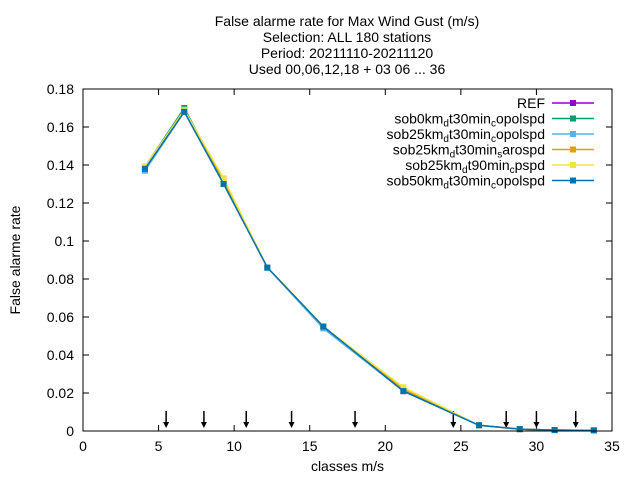 Image resolution: width=640 pixels, height=480 pixels. Describe the element at coordinates (60, 355) in the screenshot. I see `y-tick-label: 0.04` at that location.